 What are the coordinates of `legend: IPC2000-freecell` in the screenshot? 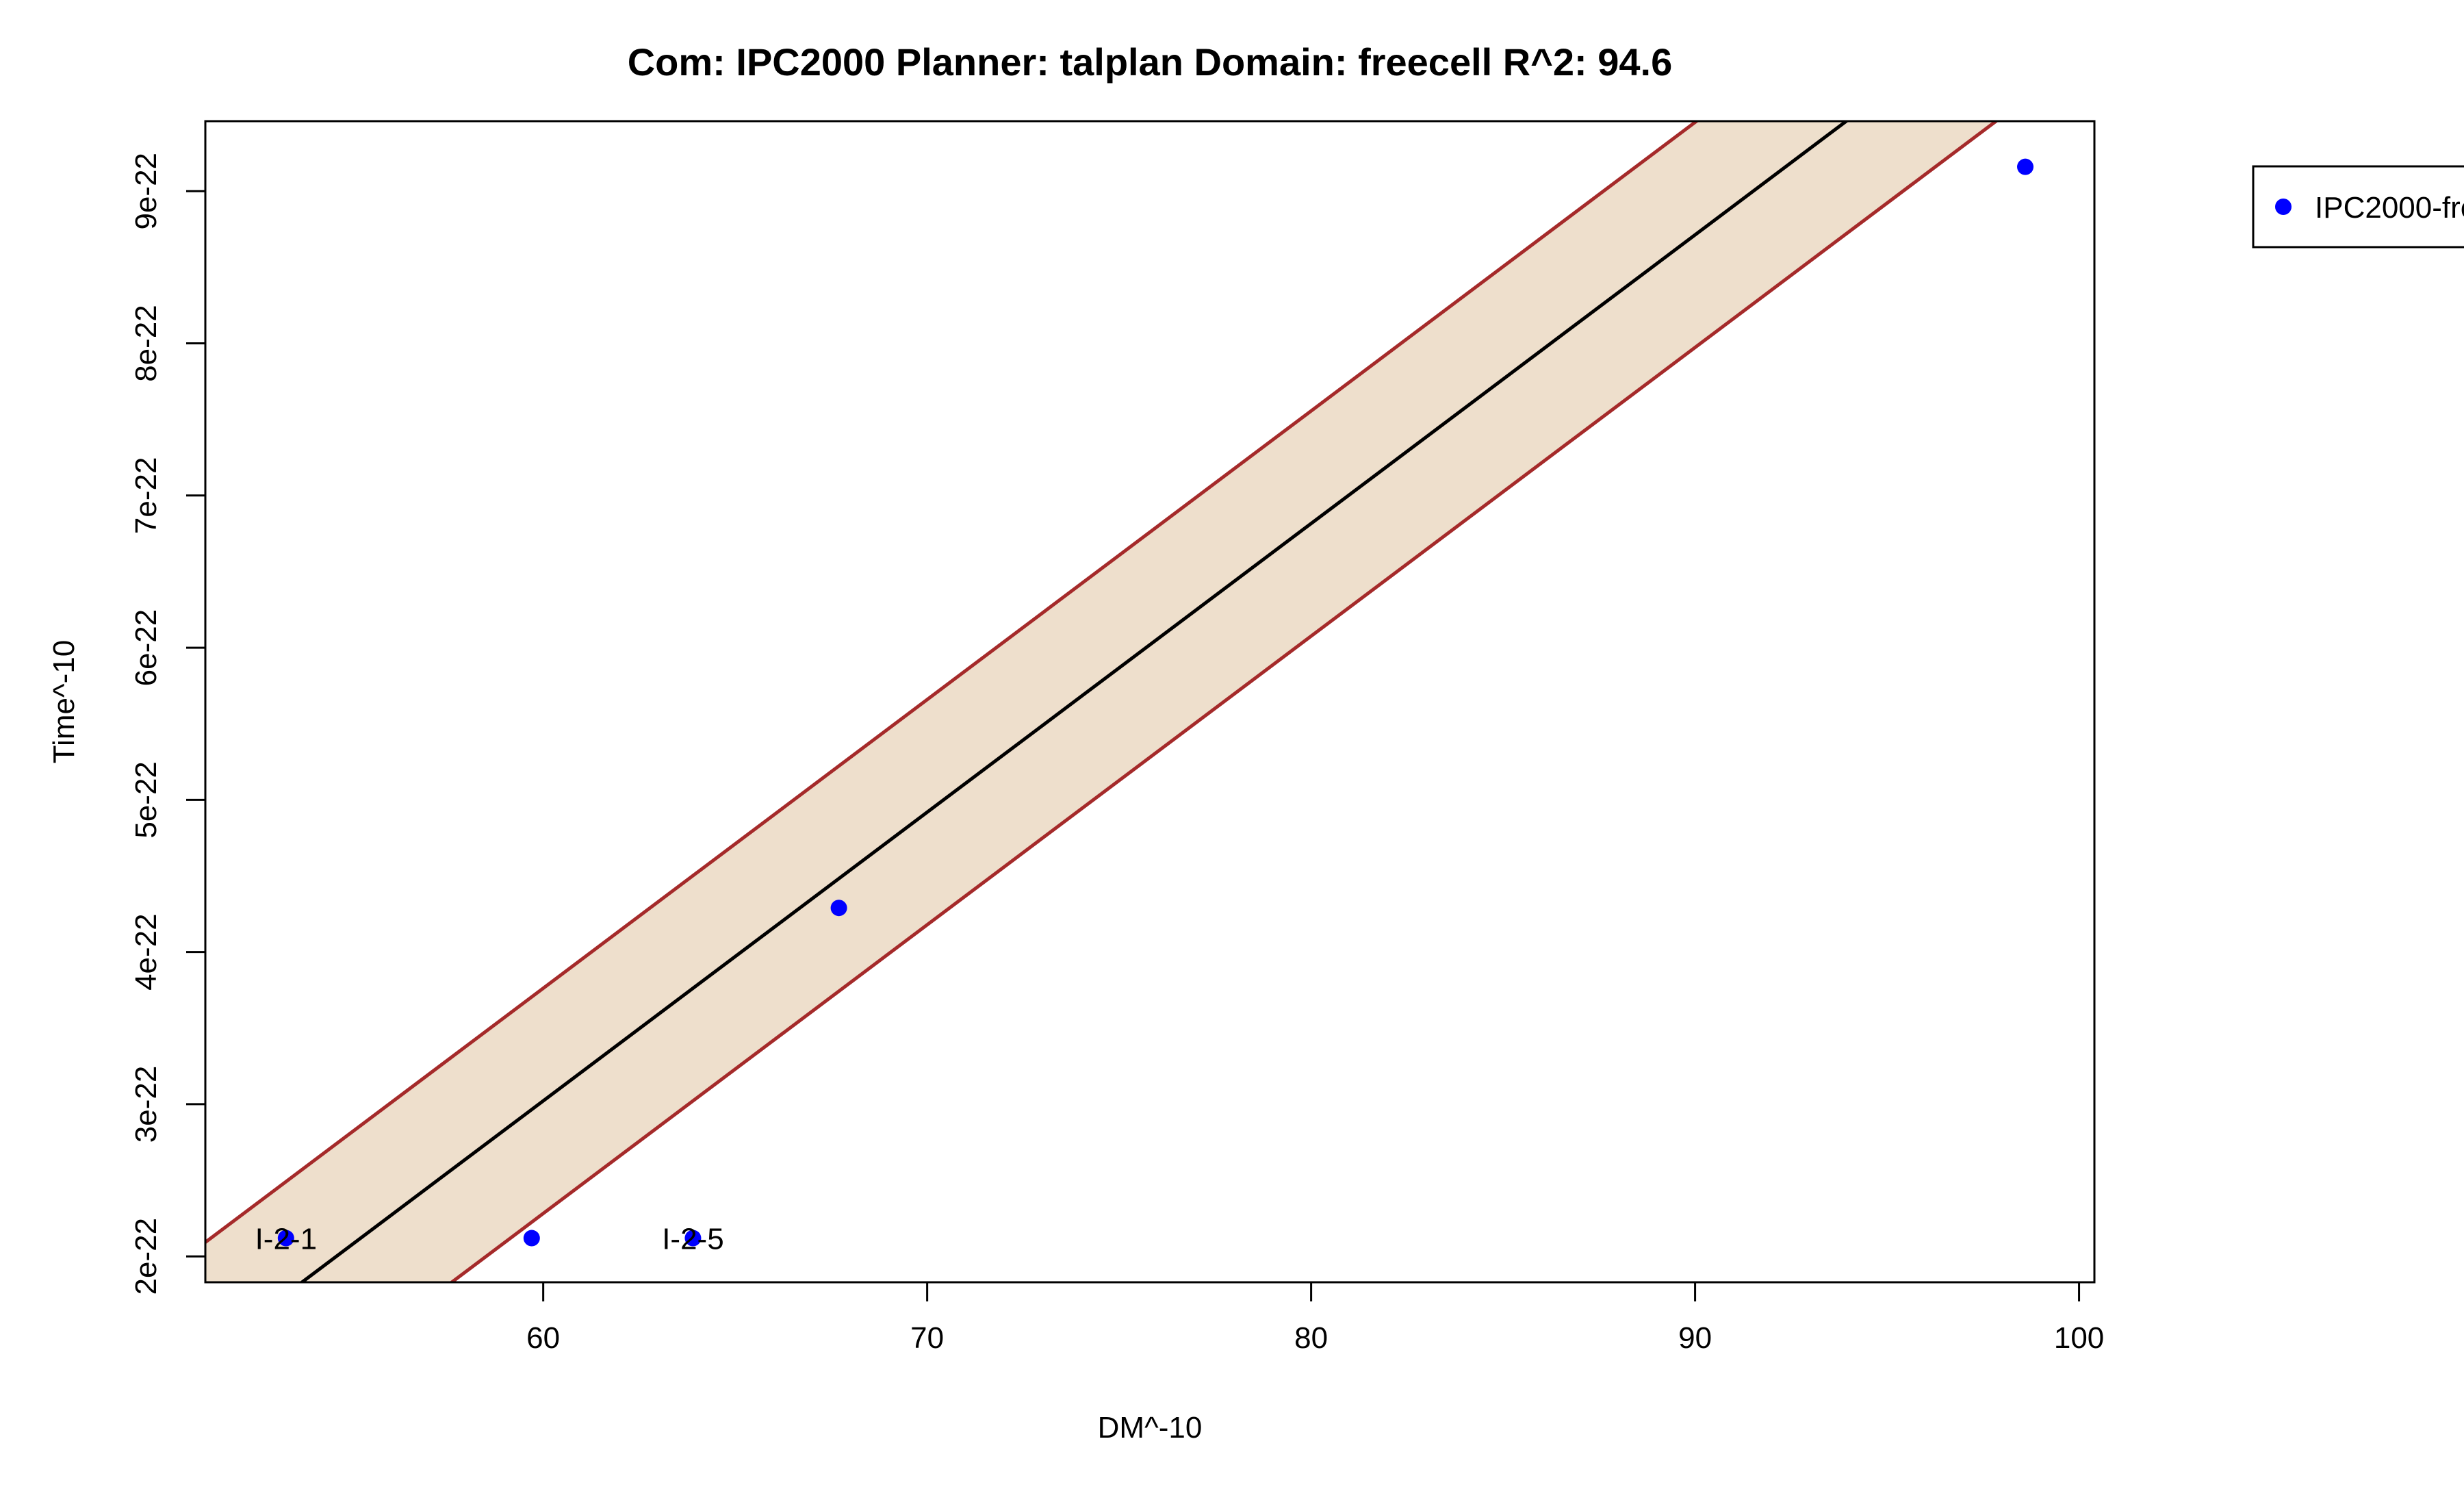 It's located at (2358, 207).